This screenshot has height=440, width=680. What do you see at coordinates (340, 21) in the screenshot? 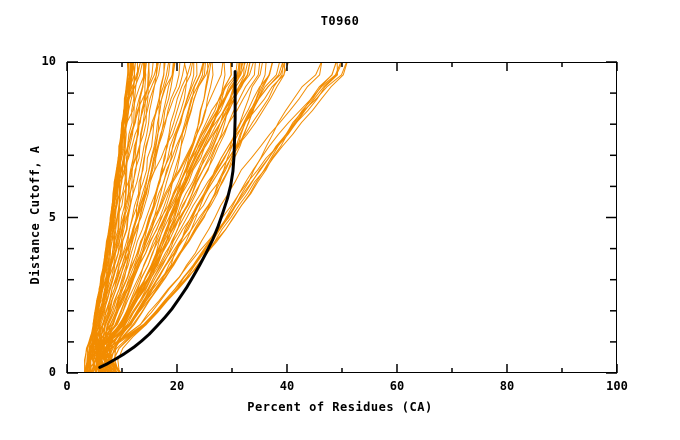
I see `page-title: T0960` at bounding box center [340, 21].